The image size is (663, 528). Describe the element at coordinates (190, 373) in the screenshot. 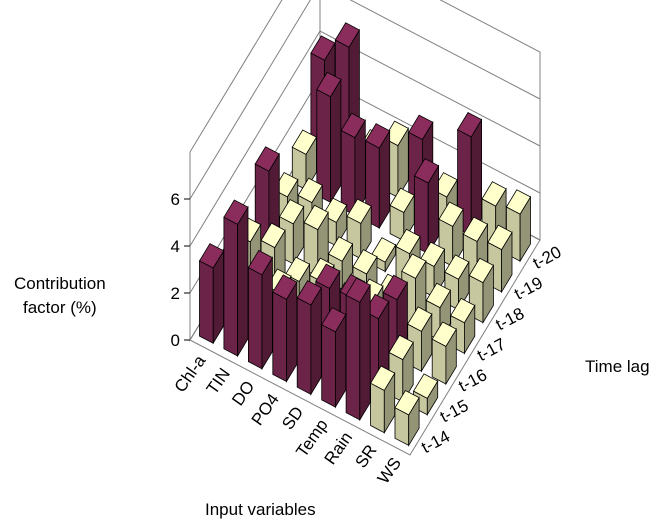

I see `x-tick-label-Chl-a: Chl-a` at that location.